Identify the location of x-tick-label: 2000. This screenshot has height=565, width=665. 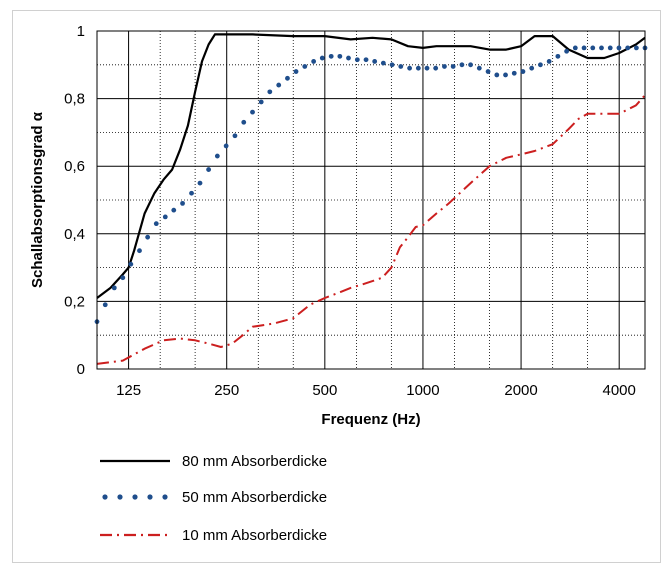
(520, 390).